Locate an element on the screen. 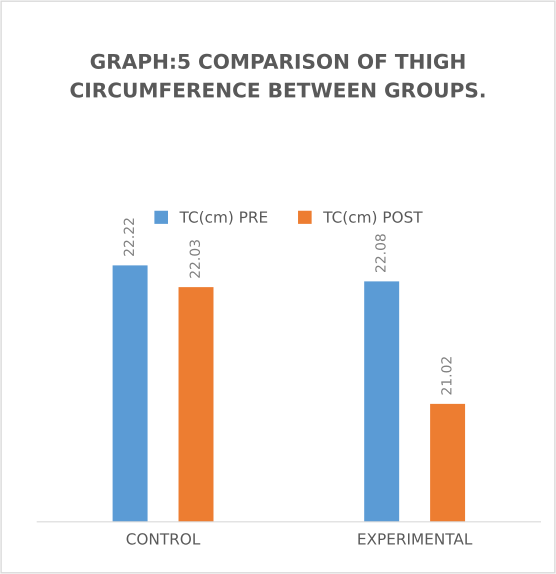 This screenshot has width=556, height=574. x-tick-label: CONTROL is located at coordinates (163, 539).